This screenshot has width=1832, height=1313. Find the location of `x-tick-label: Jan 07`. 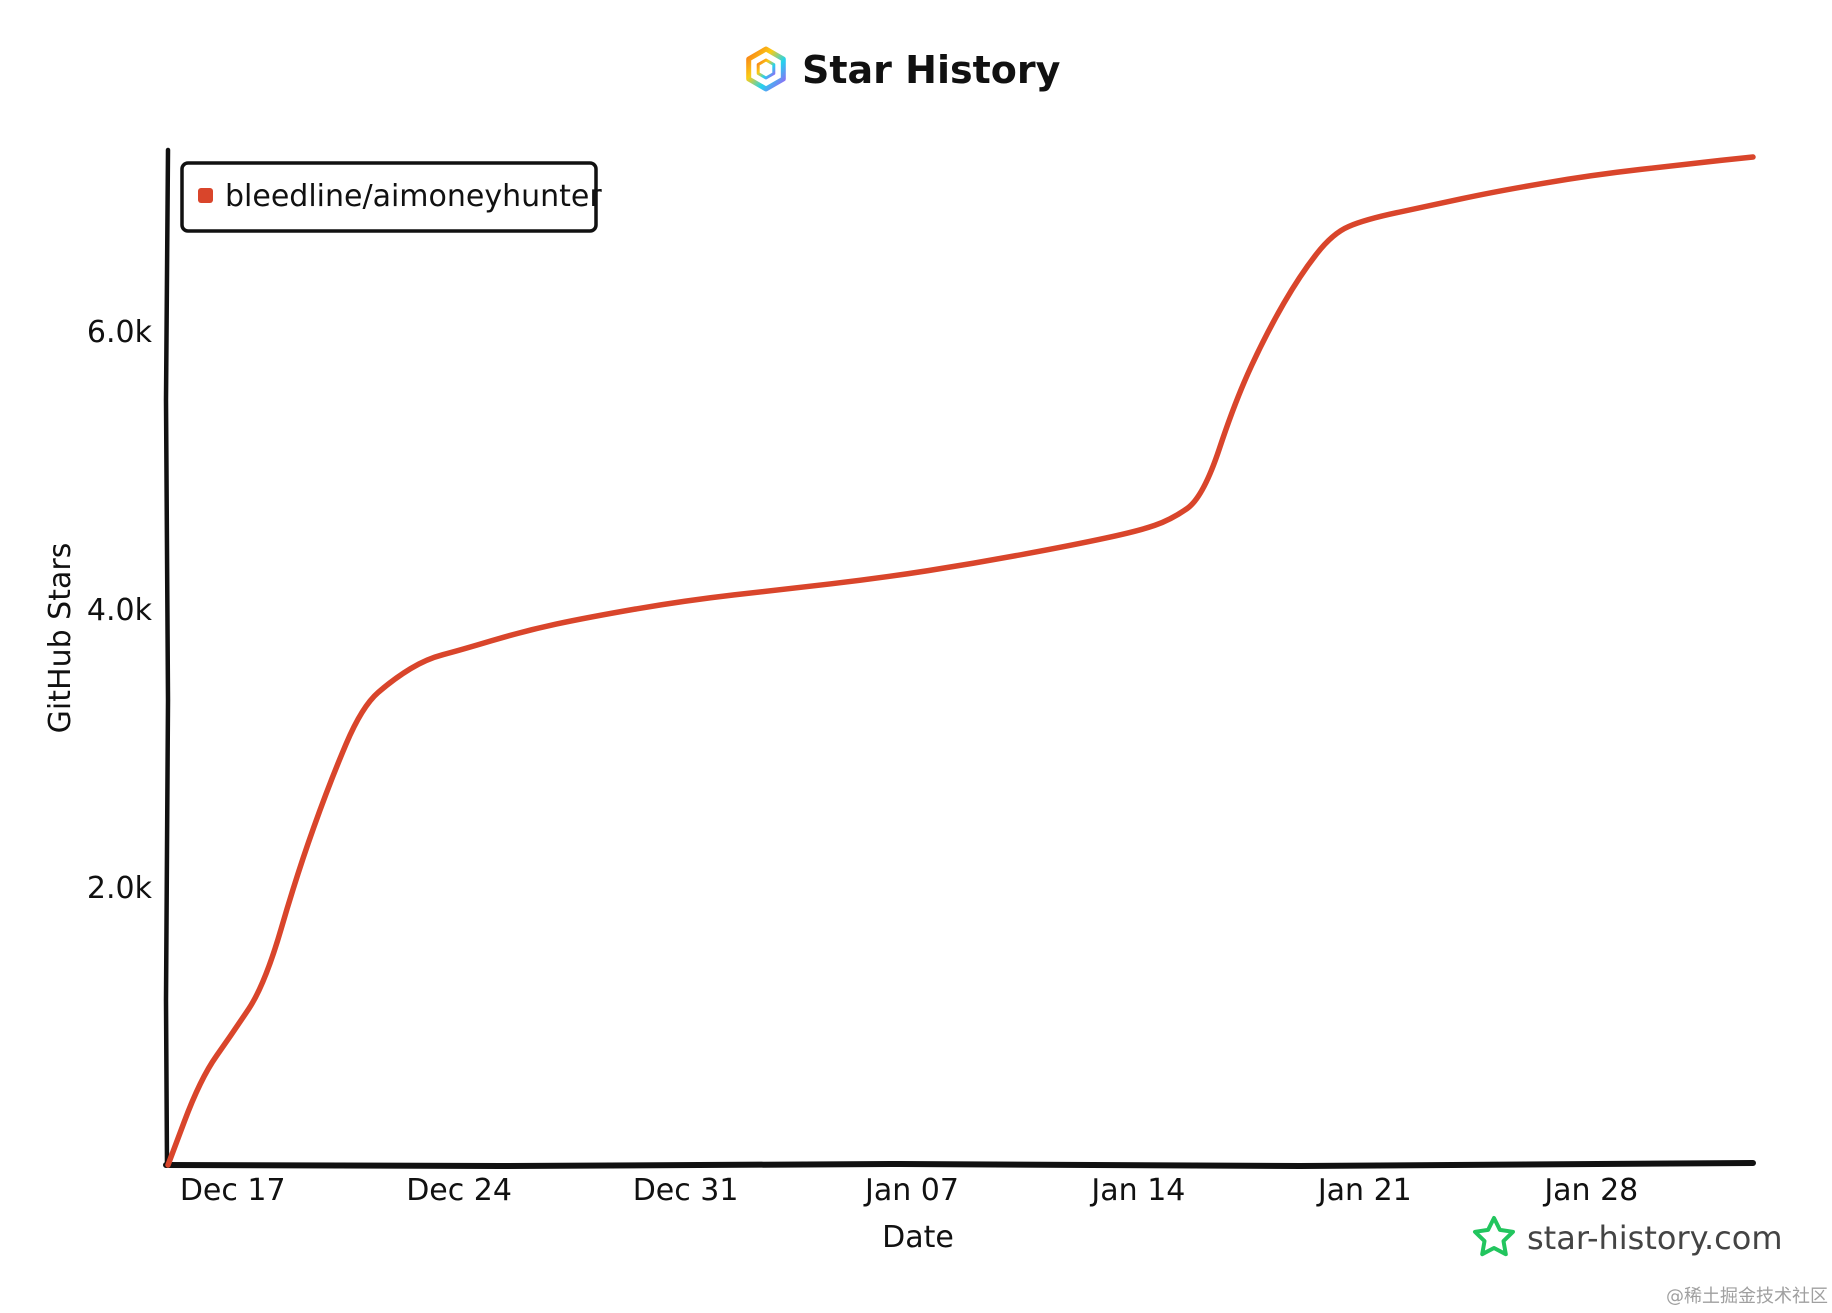

x-tick-label: Jan 07 is located at coordinates (911, 1190).